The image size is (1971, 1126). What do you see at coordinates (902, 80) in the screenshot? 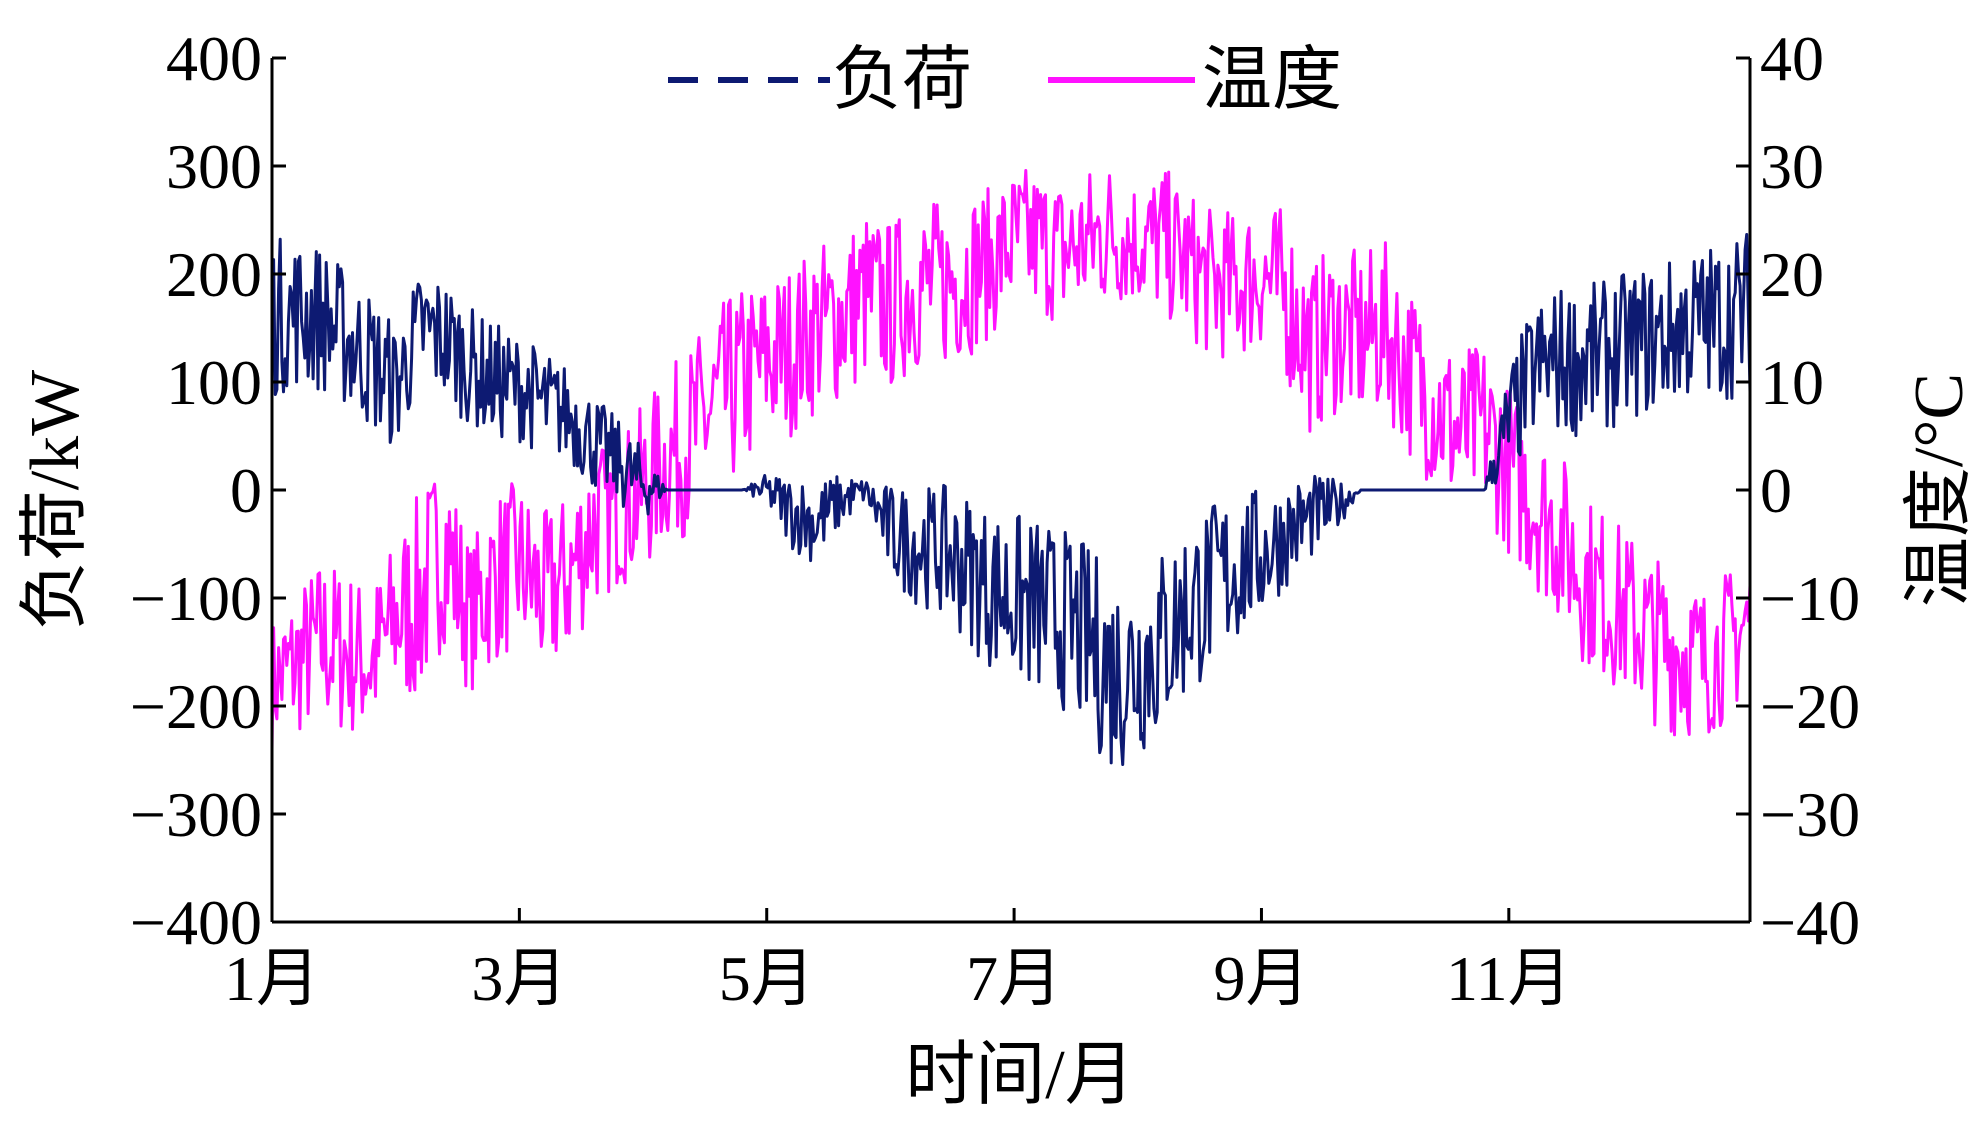
I see `legend-label-load: 负荷` at bounding box center [902, 80].